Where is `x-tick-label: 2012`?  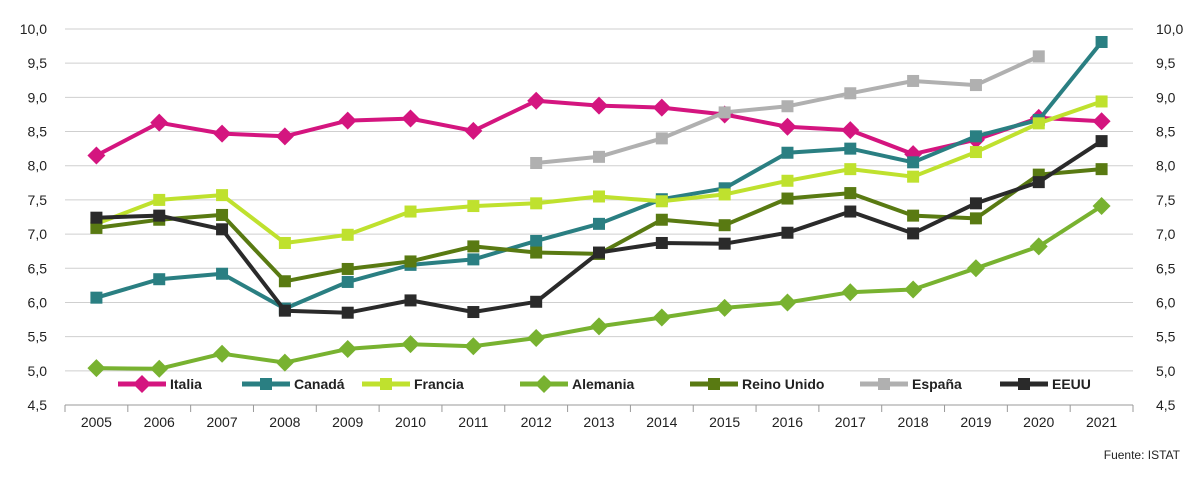 x-tick-label: 2012 is located at coordinates (536, 422).